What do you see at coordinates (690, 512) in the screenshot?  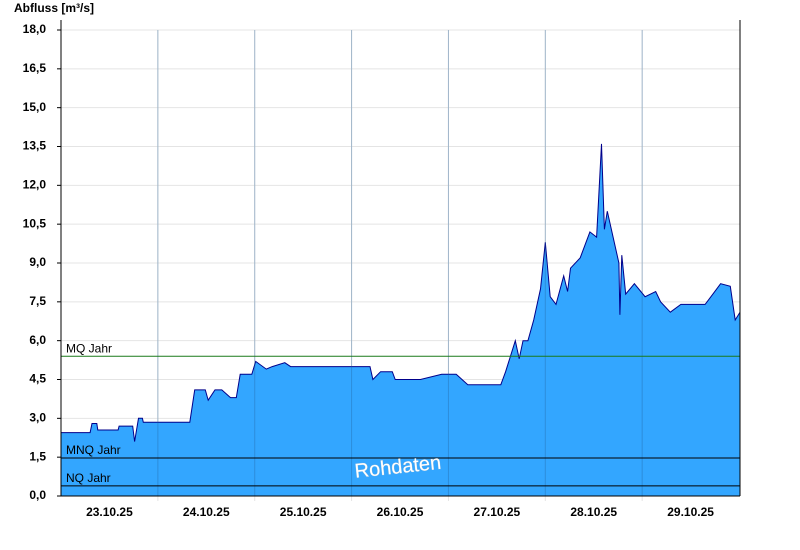 I see `x-tick-label: 29.10.25` at bounding box center [690, 512].